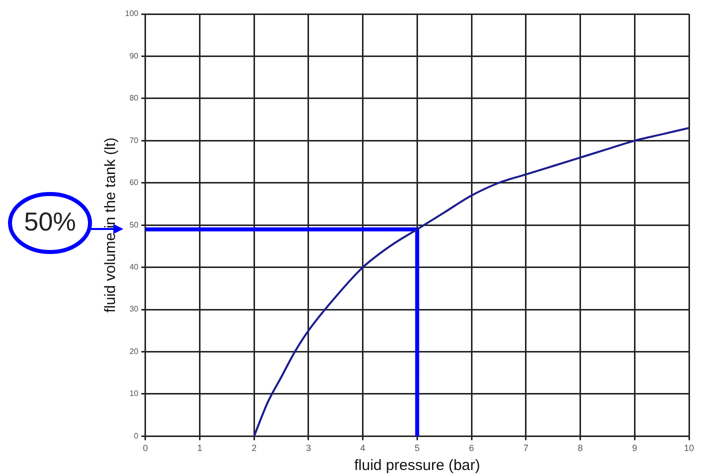 This screenshot has width=701, height=475. I want to click on x-tick-label: 8, so click(580, 448).